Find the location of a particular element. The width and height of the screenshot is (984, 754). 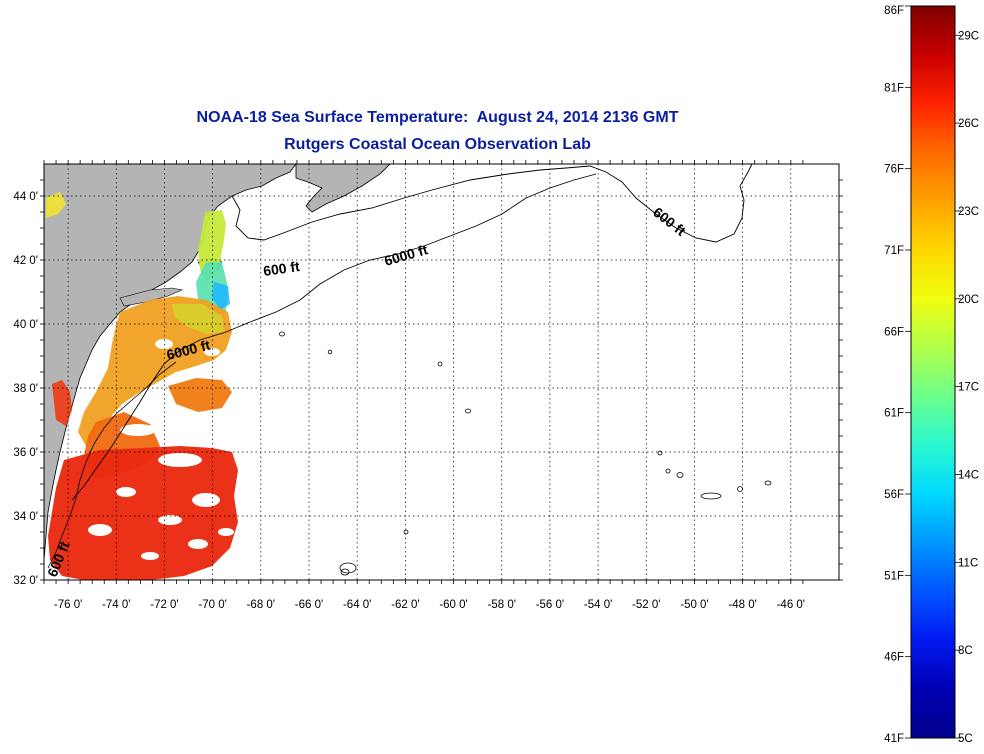

lon-tick-label: -48 0' is located at coordinates (742, 605).